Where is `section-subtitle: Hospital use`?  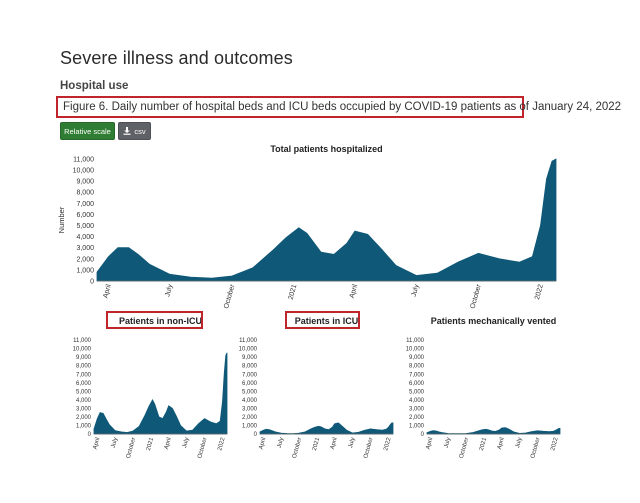
section-subtitle: Hospital use is located at coordinates (94, 86).